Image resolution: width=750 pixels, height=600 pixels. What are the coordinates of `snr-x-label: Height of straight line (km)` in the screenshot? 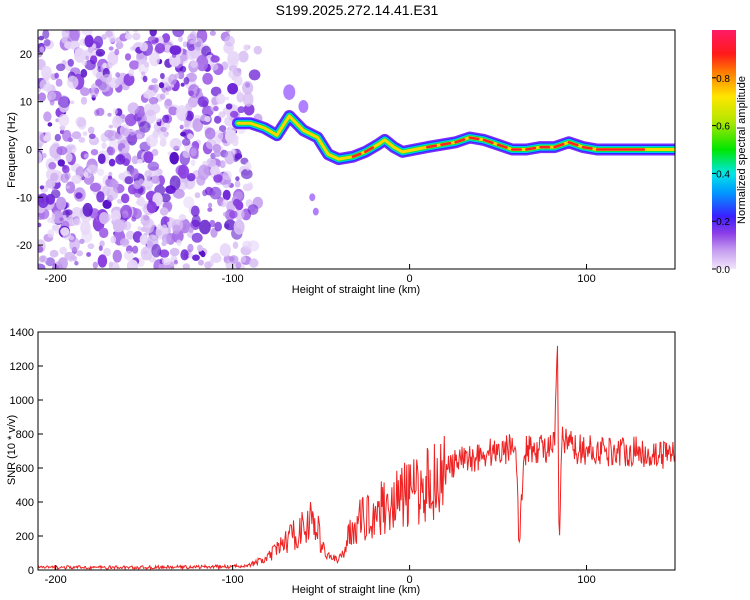 It's located at (356, 590).